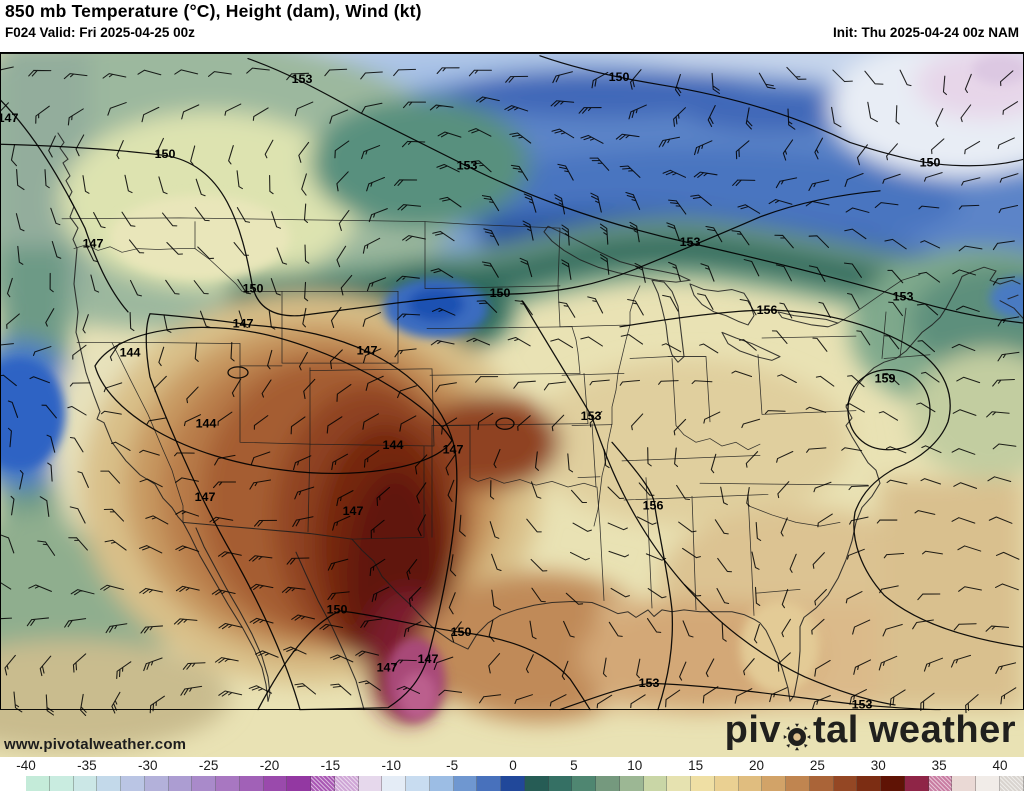 Image resolution: width=1024 pixels, height=791 pixels. Describe the element at coordinates (208, 765) in the screenshot. I see `colorbar-tick-label: -25` at that location.